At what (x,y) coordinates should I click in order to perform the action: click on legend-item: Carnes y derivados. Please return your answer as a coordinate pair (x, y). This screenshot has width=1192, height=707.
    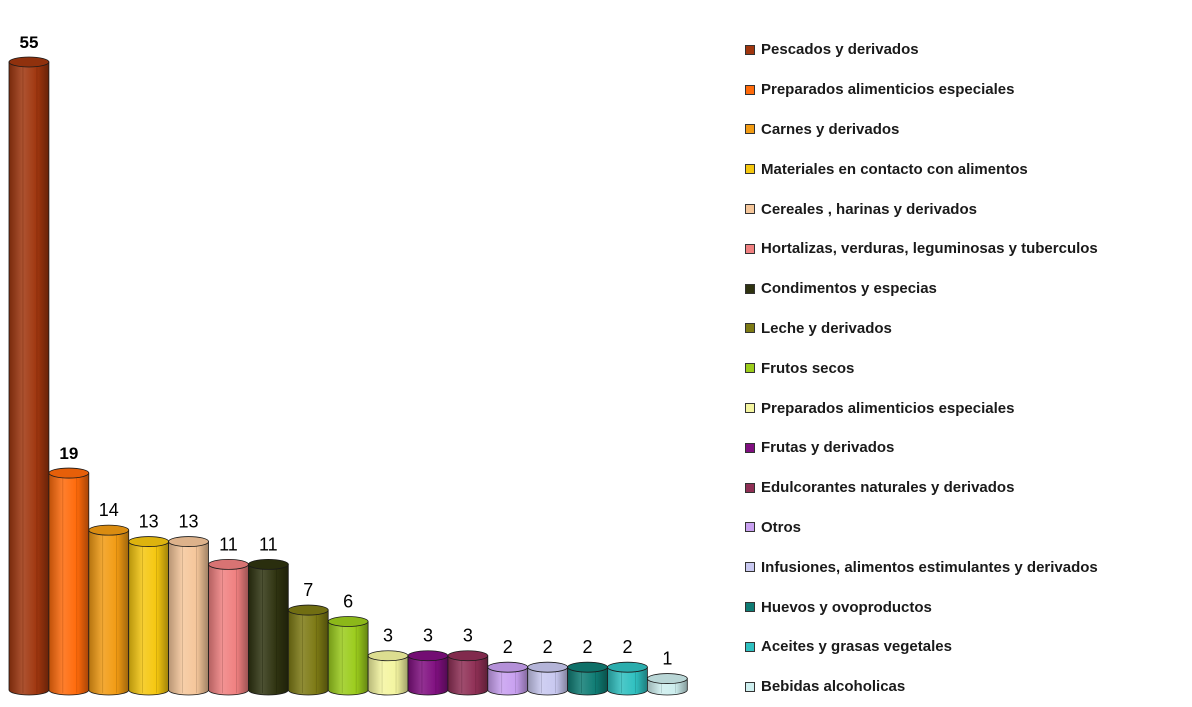
    Looking at the image, I should click on (967, 130).